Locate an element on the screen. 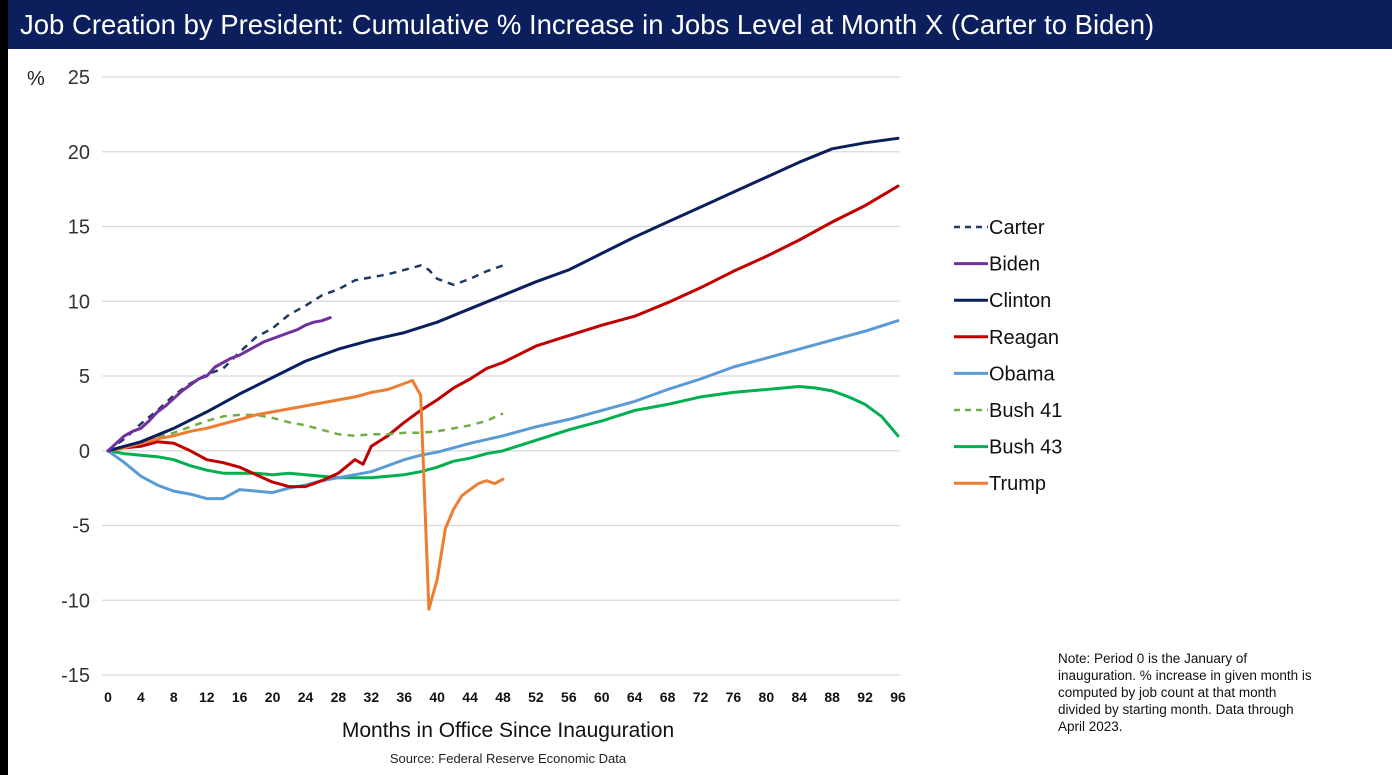 This screenshot has width=1392, height=775. x-tick-label: 84 is located at coordinates (799, 697).